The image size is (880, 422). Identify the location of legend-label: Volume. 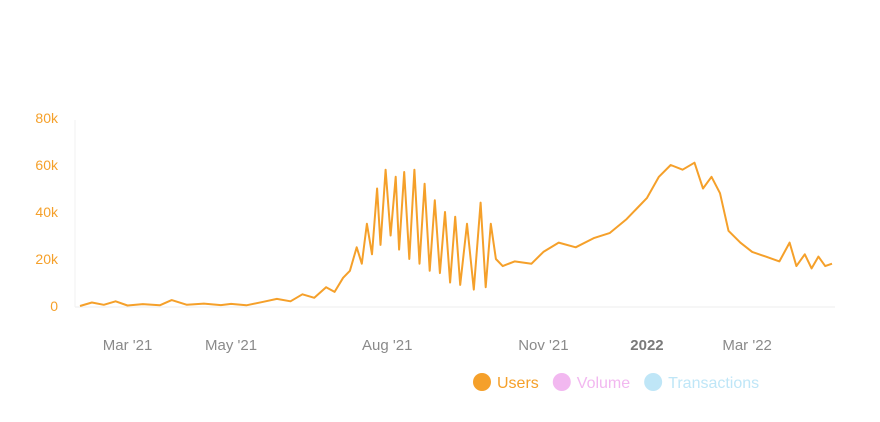
(603, 383).